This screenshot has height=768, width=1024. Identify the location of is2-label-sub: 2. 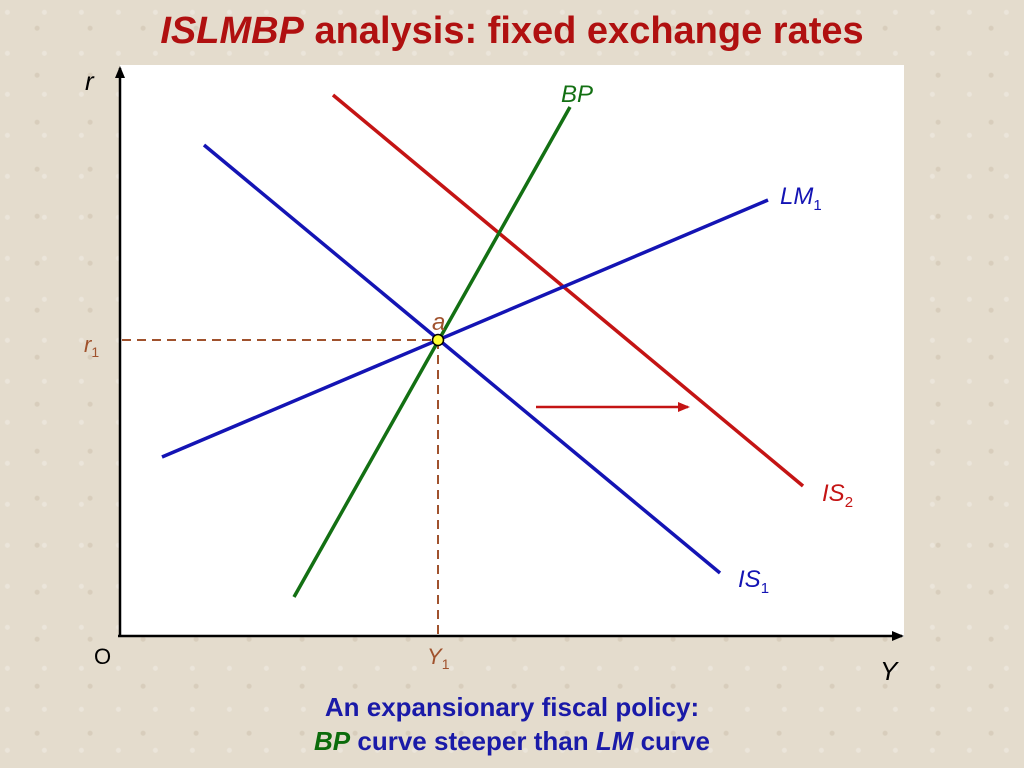
(849, 502).